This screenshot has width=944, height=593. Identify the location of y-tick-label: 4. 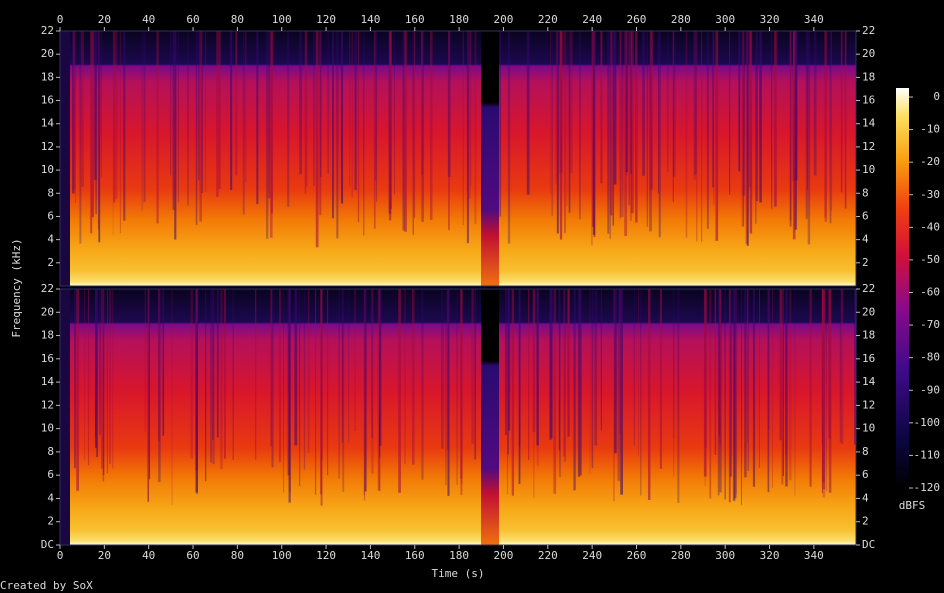
(865, 497).